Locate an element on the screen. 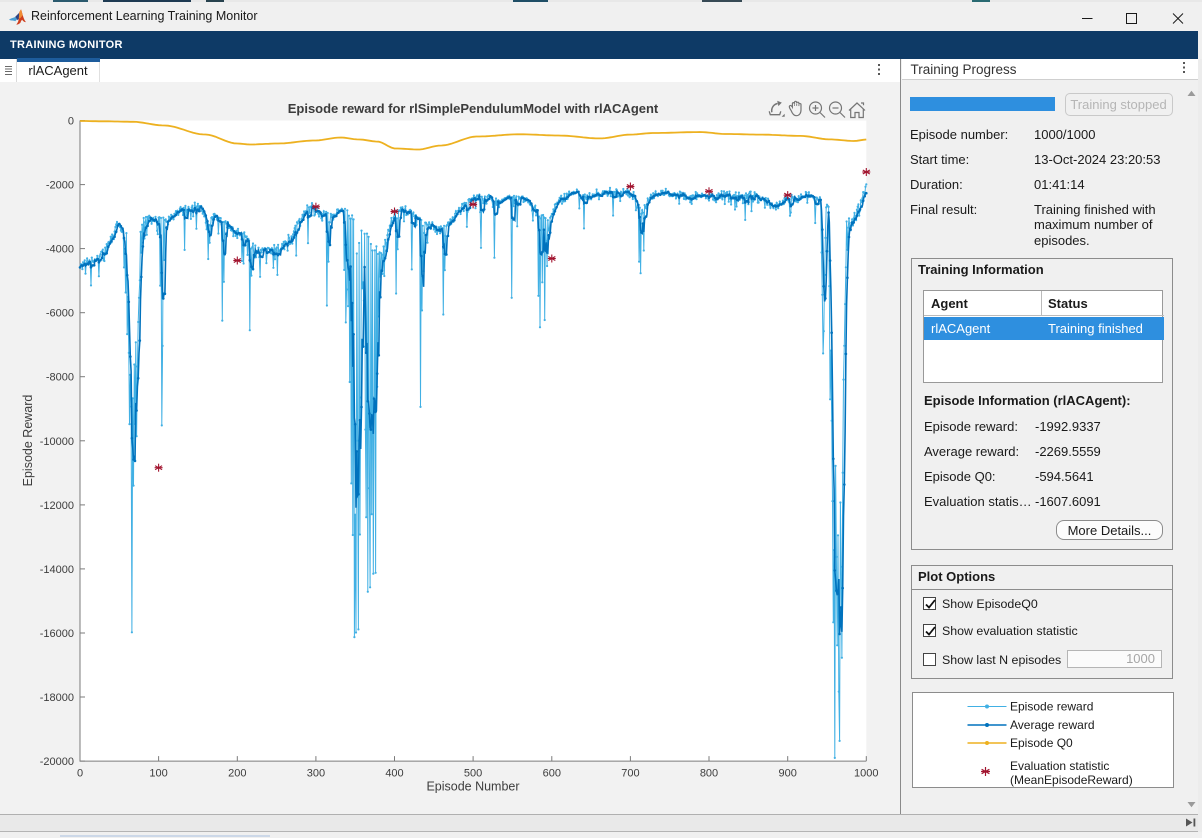 Image resolution: width=1202 pixels, height=838 pixels. svg-text: 500 is located at coordinates (473, 773).